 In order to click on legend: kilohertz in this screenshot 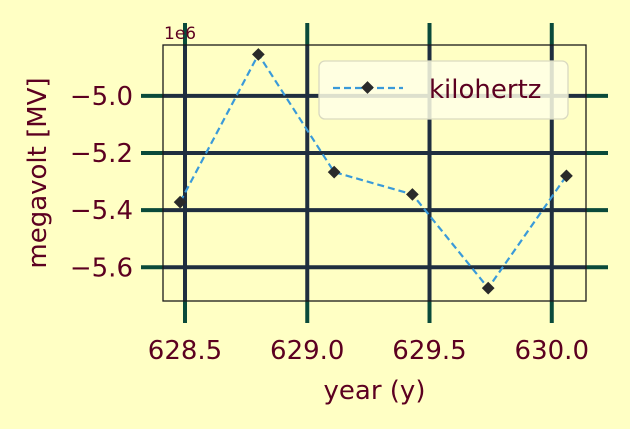, I will do `click(443, 90)`.